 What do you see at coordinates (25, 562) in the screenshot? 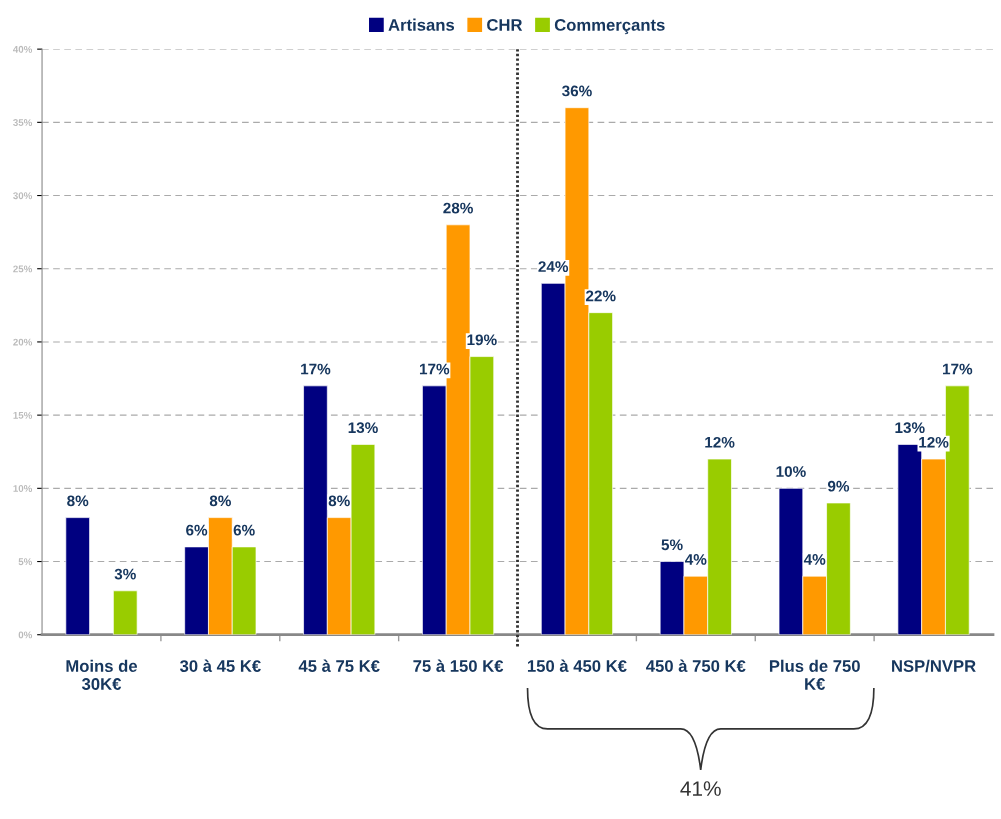
I see `y-tick-label: 5%` at bounding box center [25, 562].